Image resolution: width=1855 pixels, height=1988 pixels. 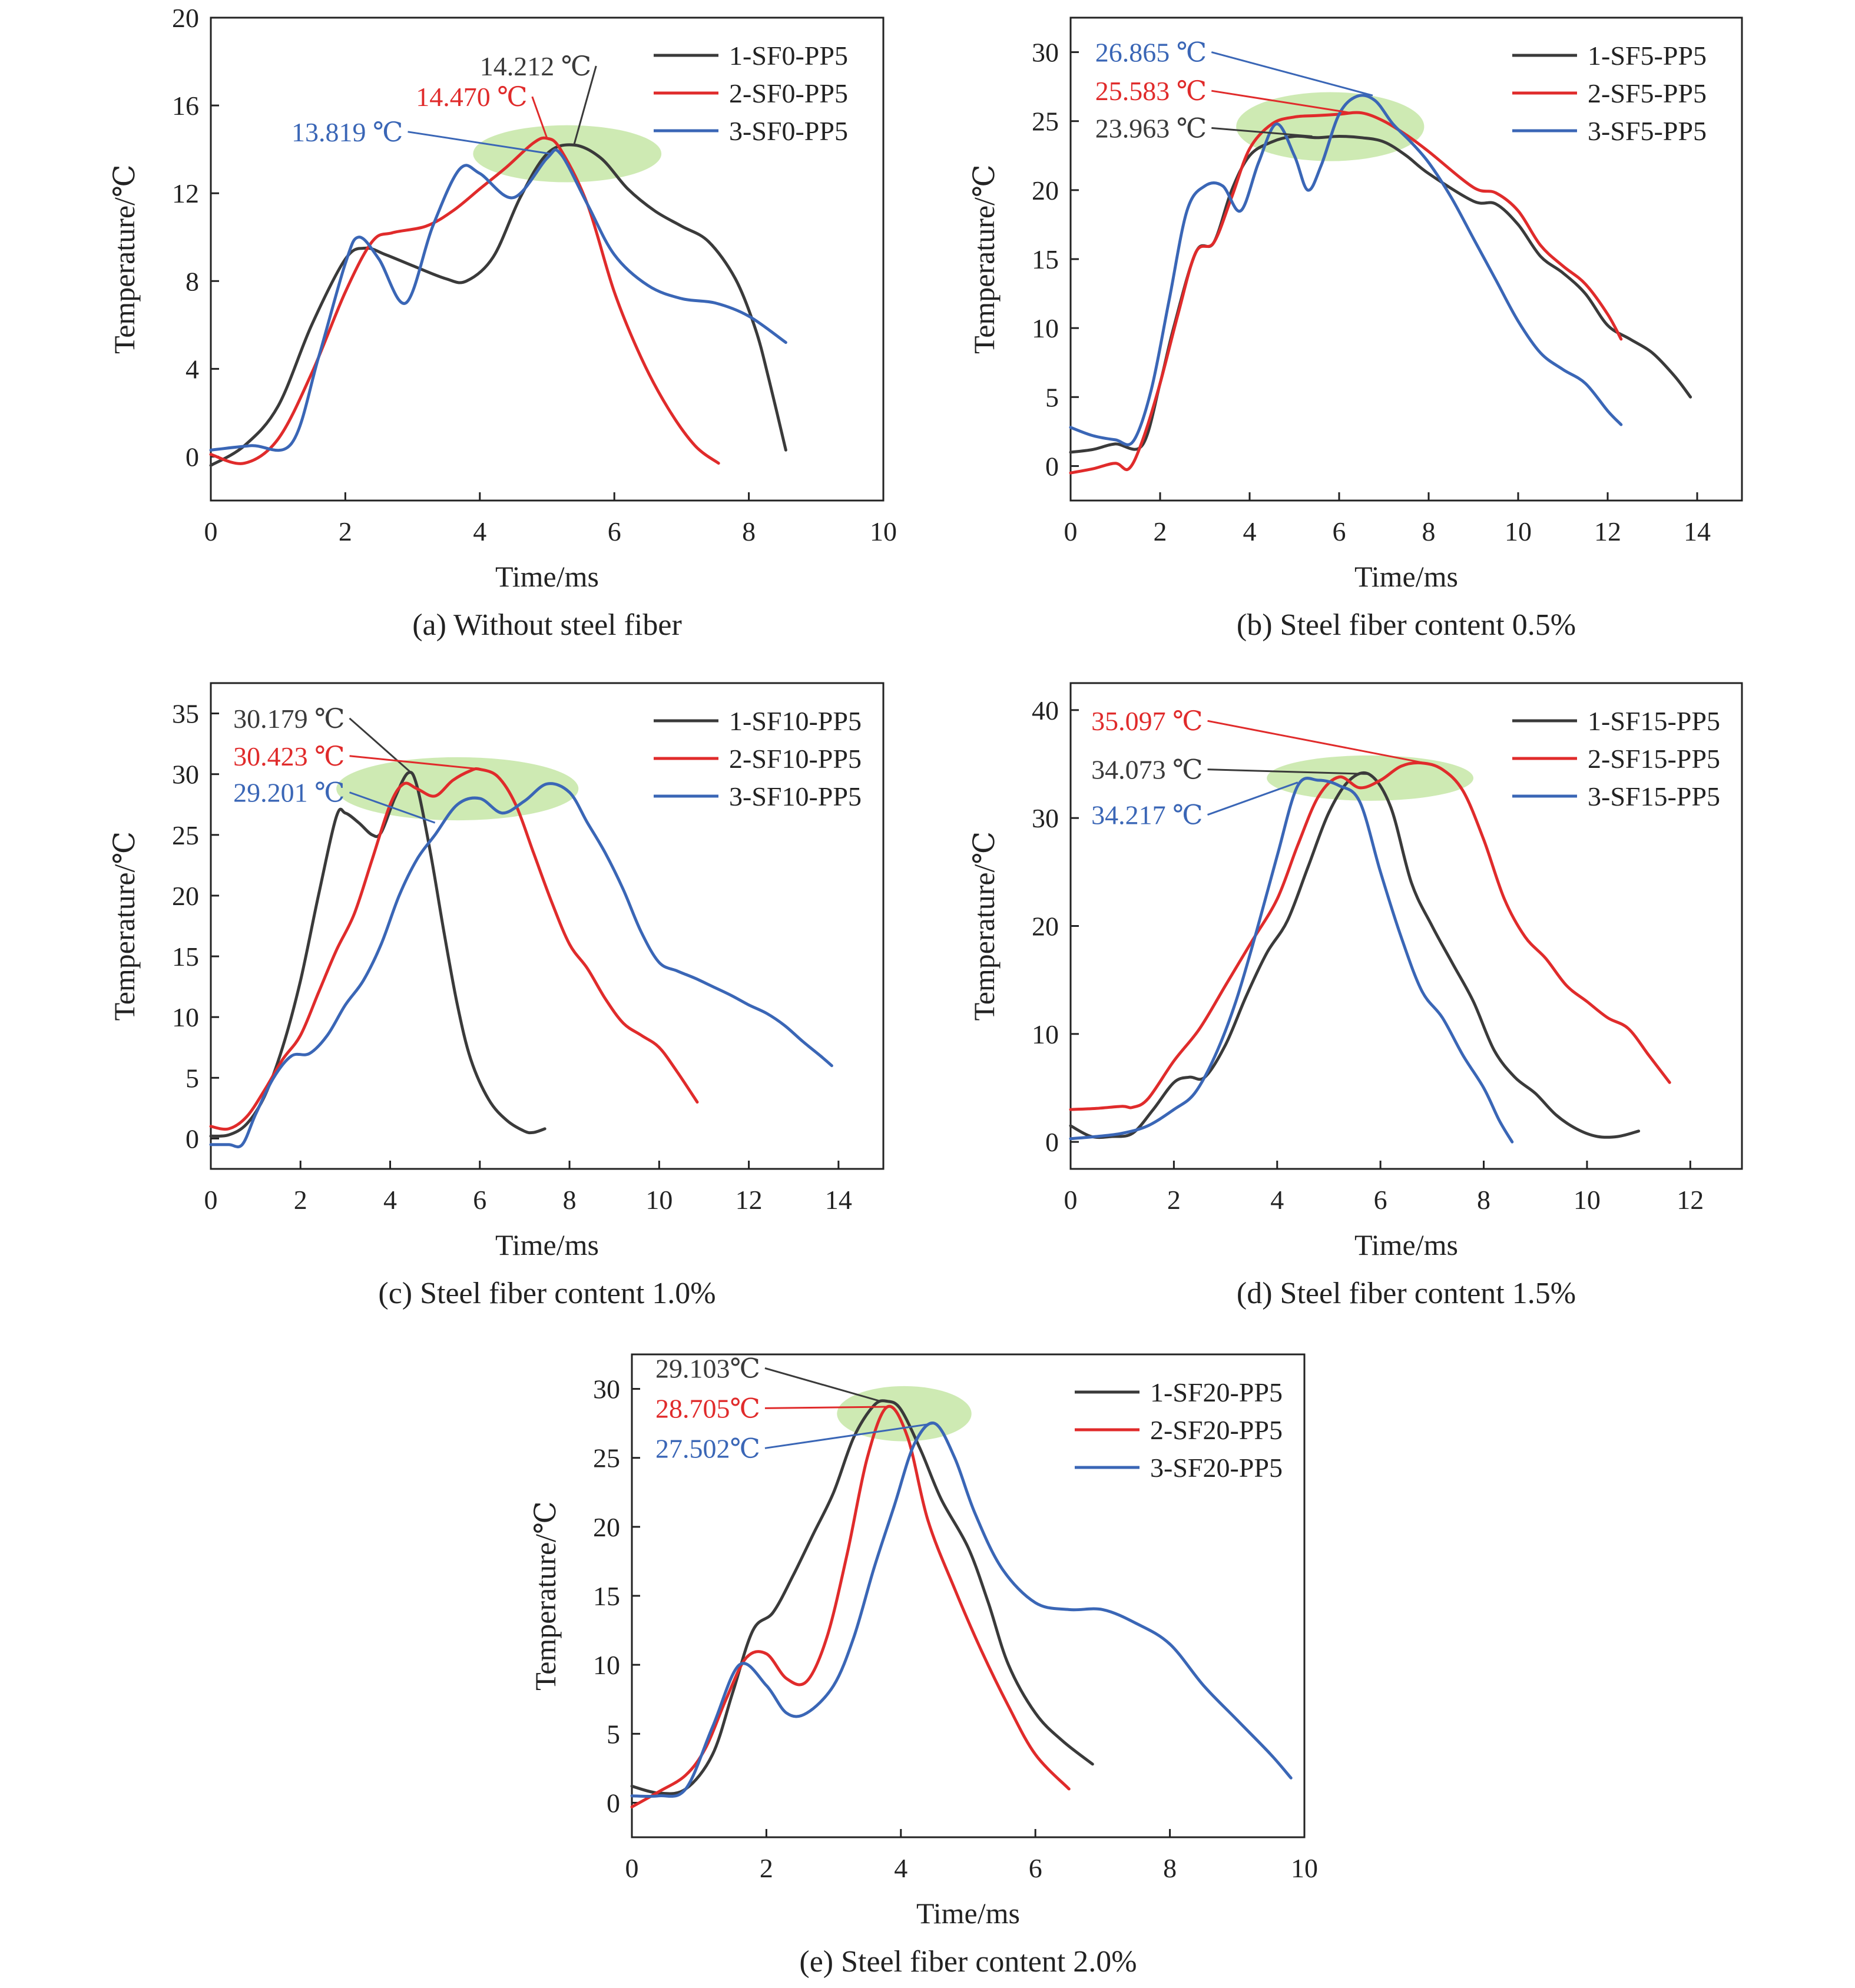 What do you see at coordinates (1151, 128) in the screenshot?
I see `peak-value-label-1: 23.963 ℃` at bounding box center [1151, 128].